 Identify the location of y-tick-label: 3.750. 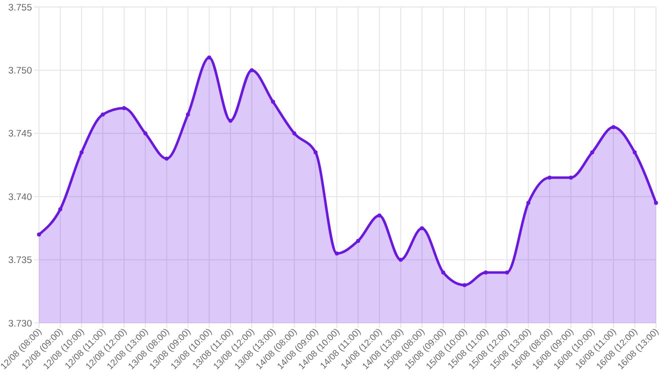
(20, 71).